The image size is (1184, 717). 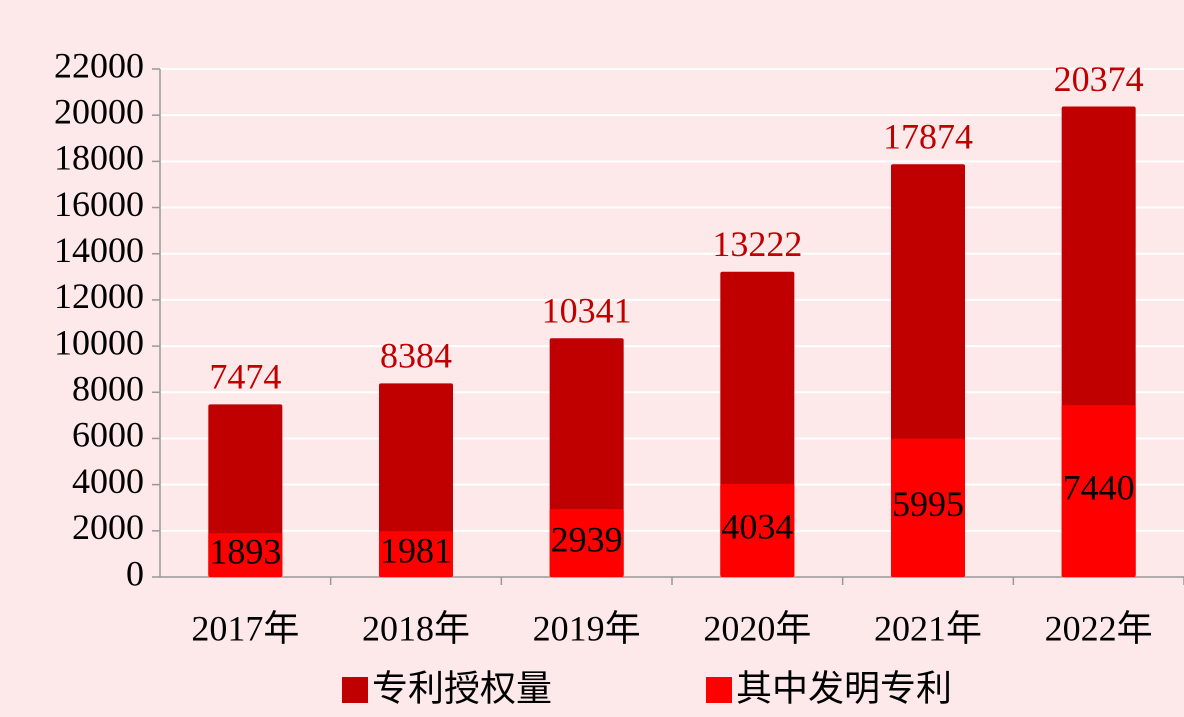 I want to click on y-tick-label: 0, so click(x=135, y=573).